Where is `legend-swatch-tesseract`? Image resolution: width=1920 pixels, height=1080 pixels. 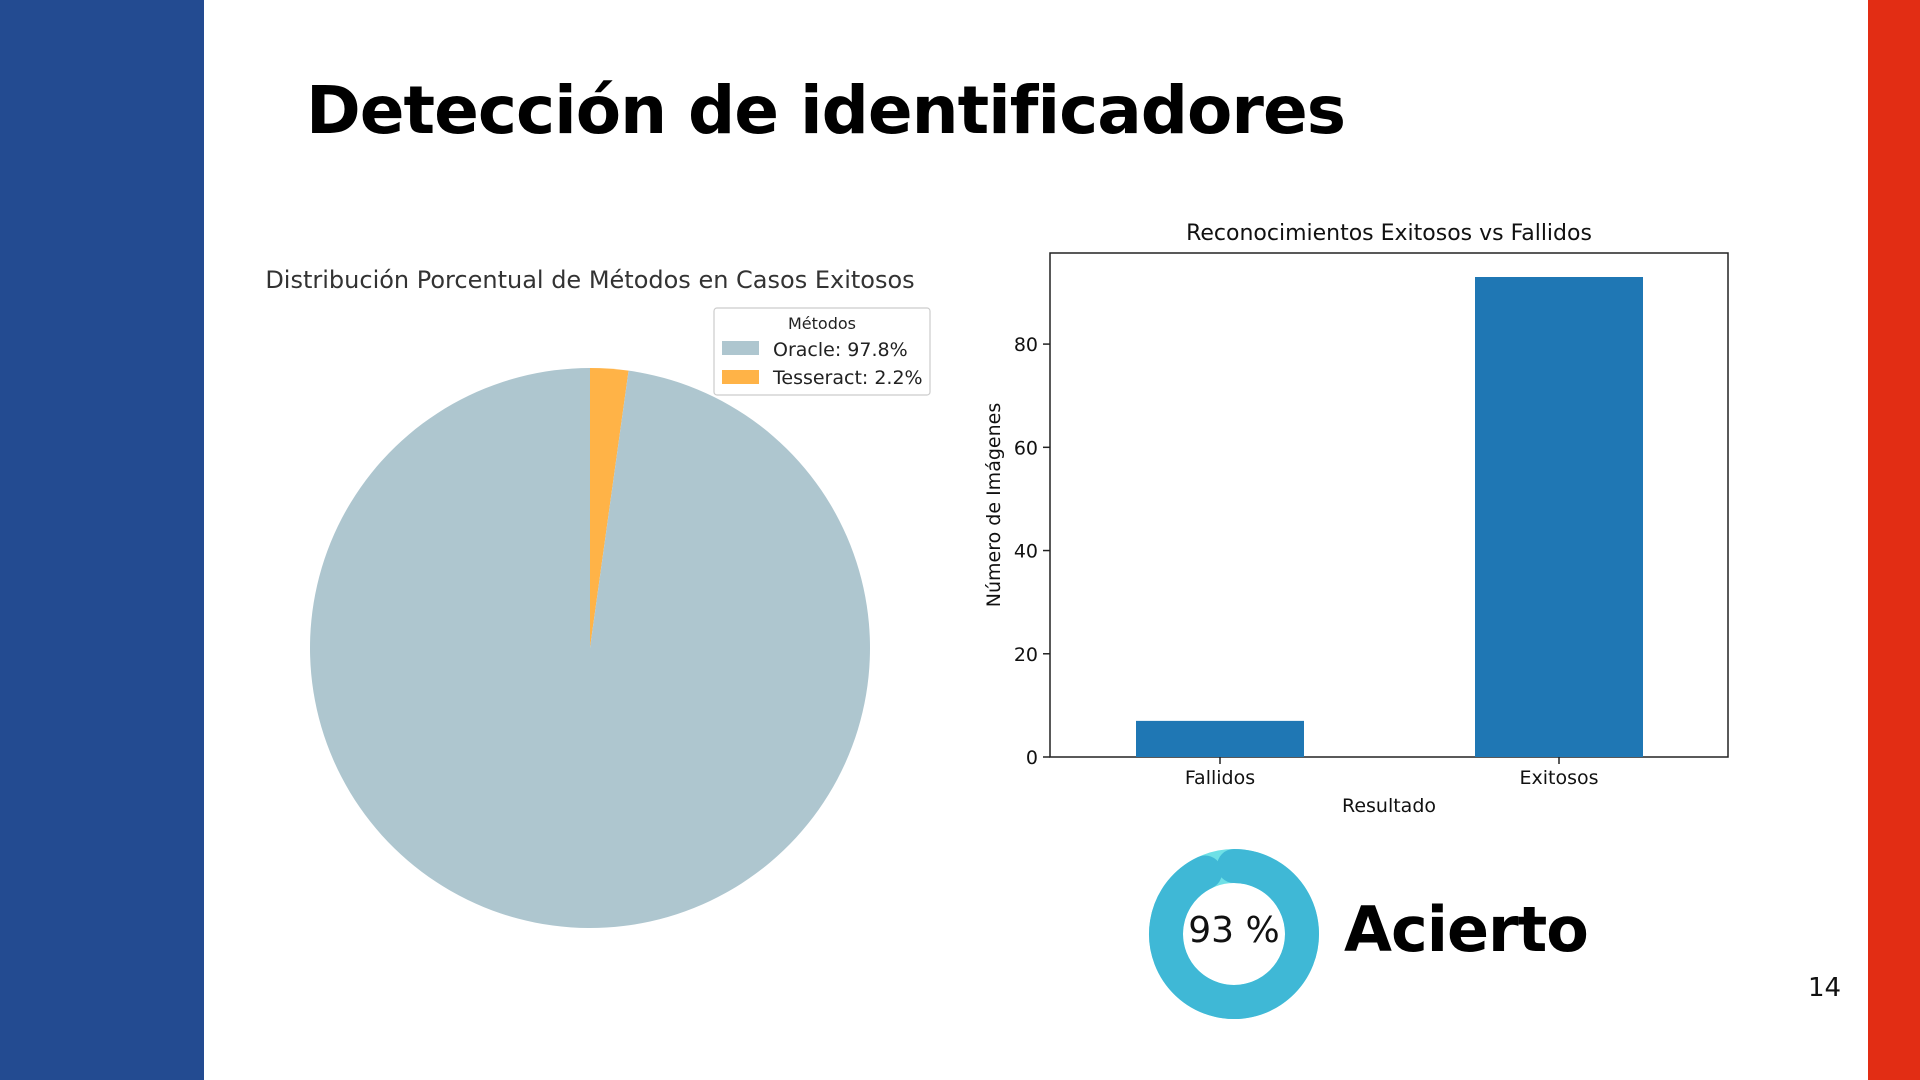
legend-swatch-tesseract is located at coordinates (740, 377).